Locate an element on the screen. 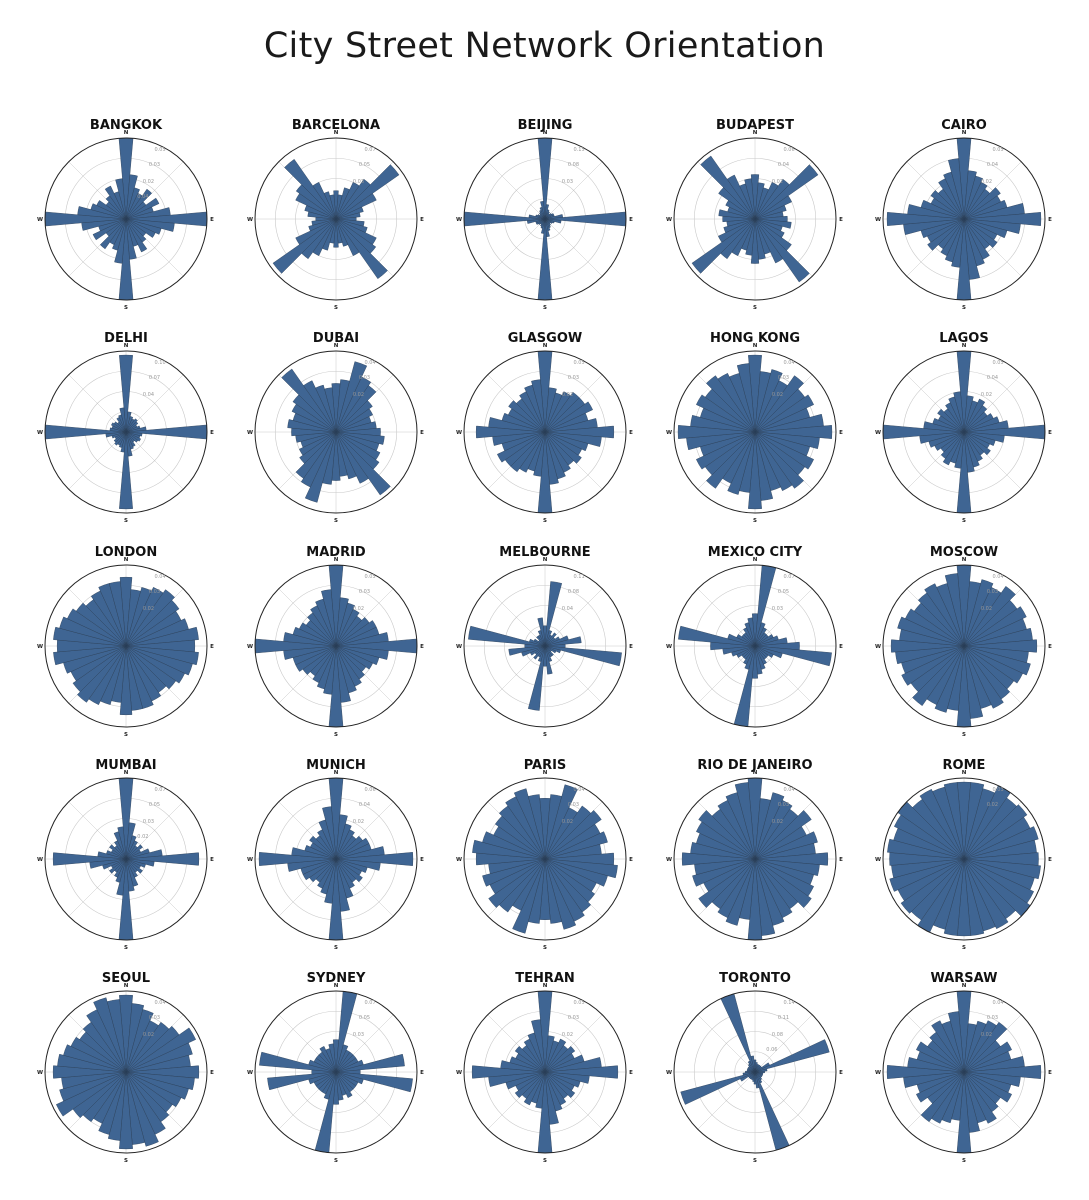 This screenshot has width=1089, height=1200. chart-title: BEIJING is located at coordinates (545, 125).